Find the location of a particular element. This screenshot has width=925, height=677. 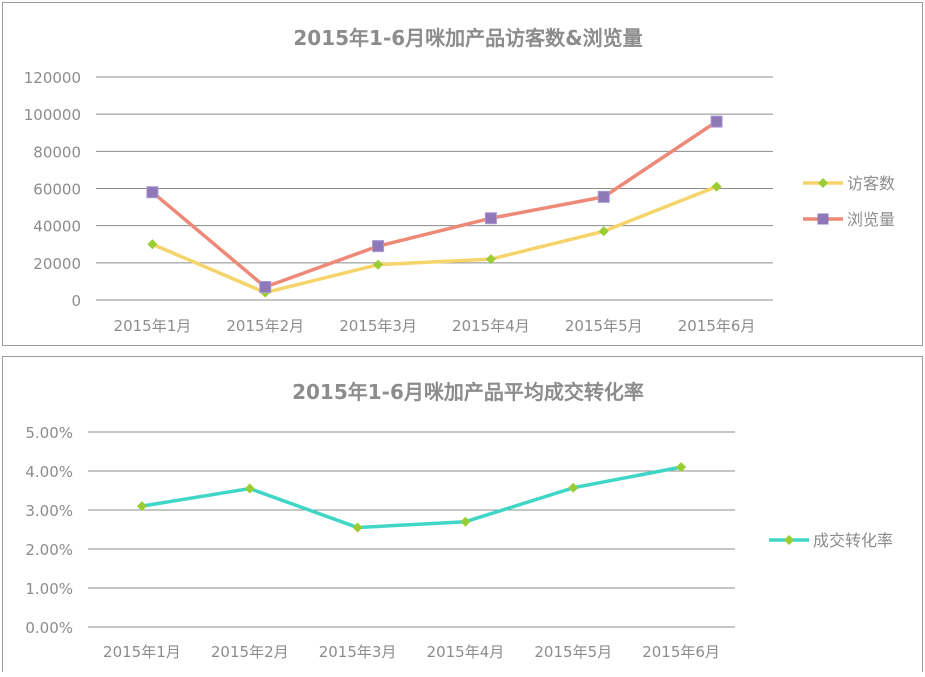

chart-title: 2015年1-6月咪加产品平均成交转化率 is located at coordinates (468, 392).